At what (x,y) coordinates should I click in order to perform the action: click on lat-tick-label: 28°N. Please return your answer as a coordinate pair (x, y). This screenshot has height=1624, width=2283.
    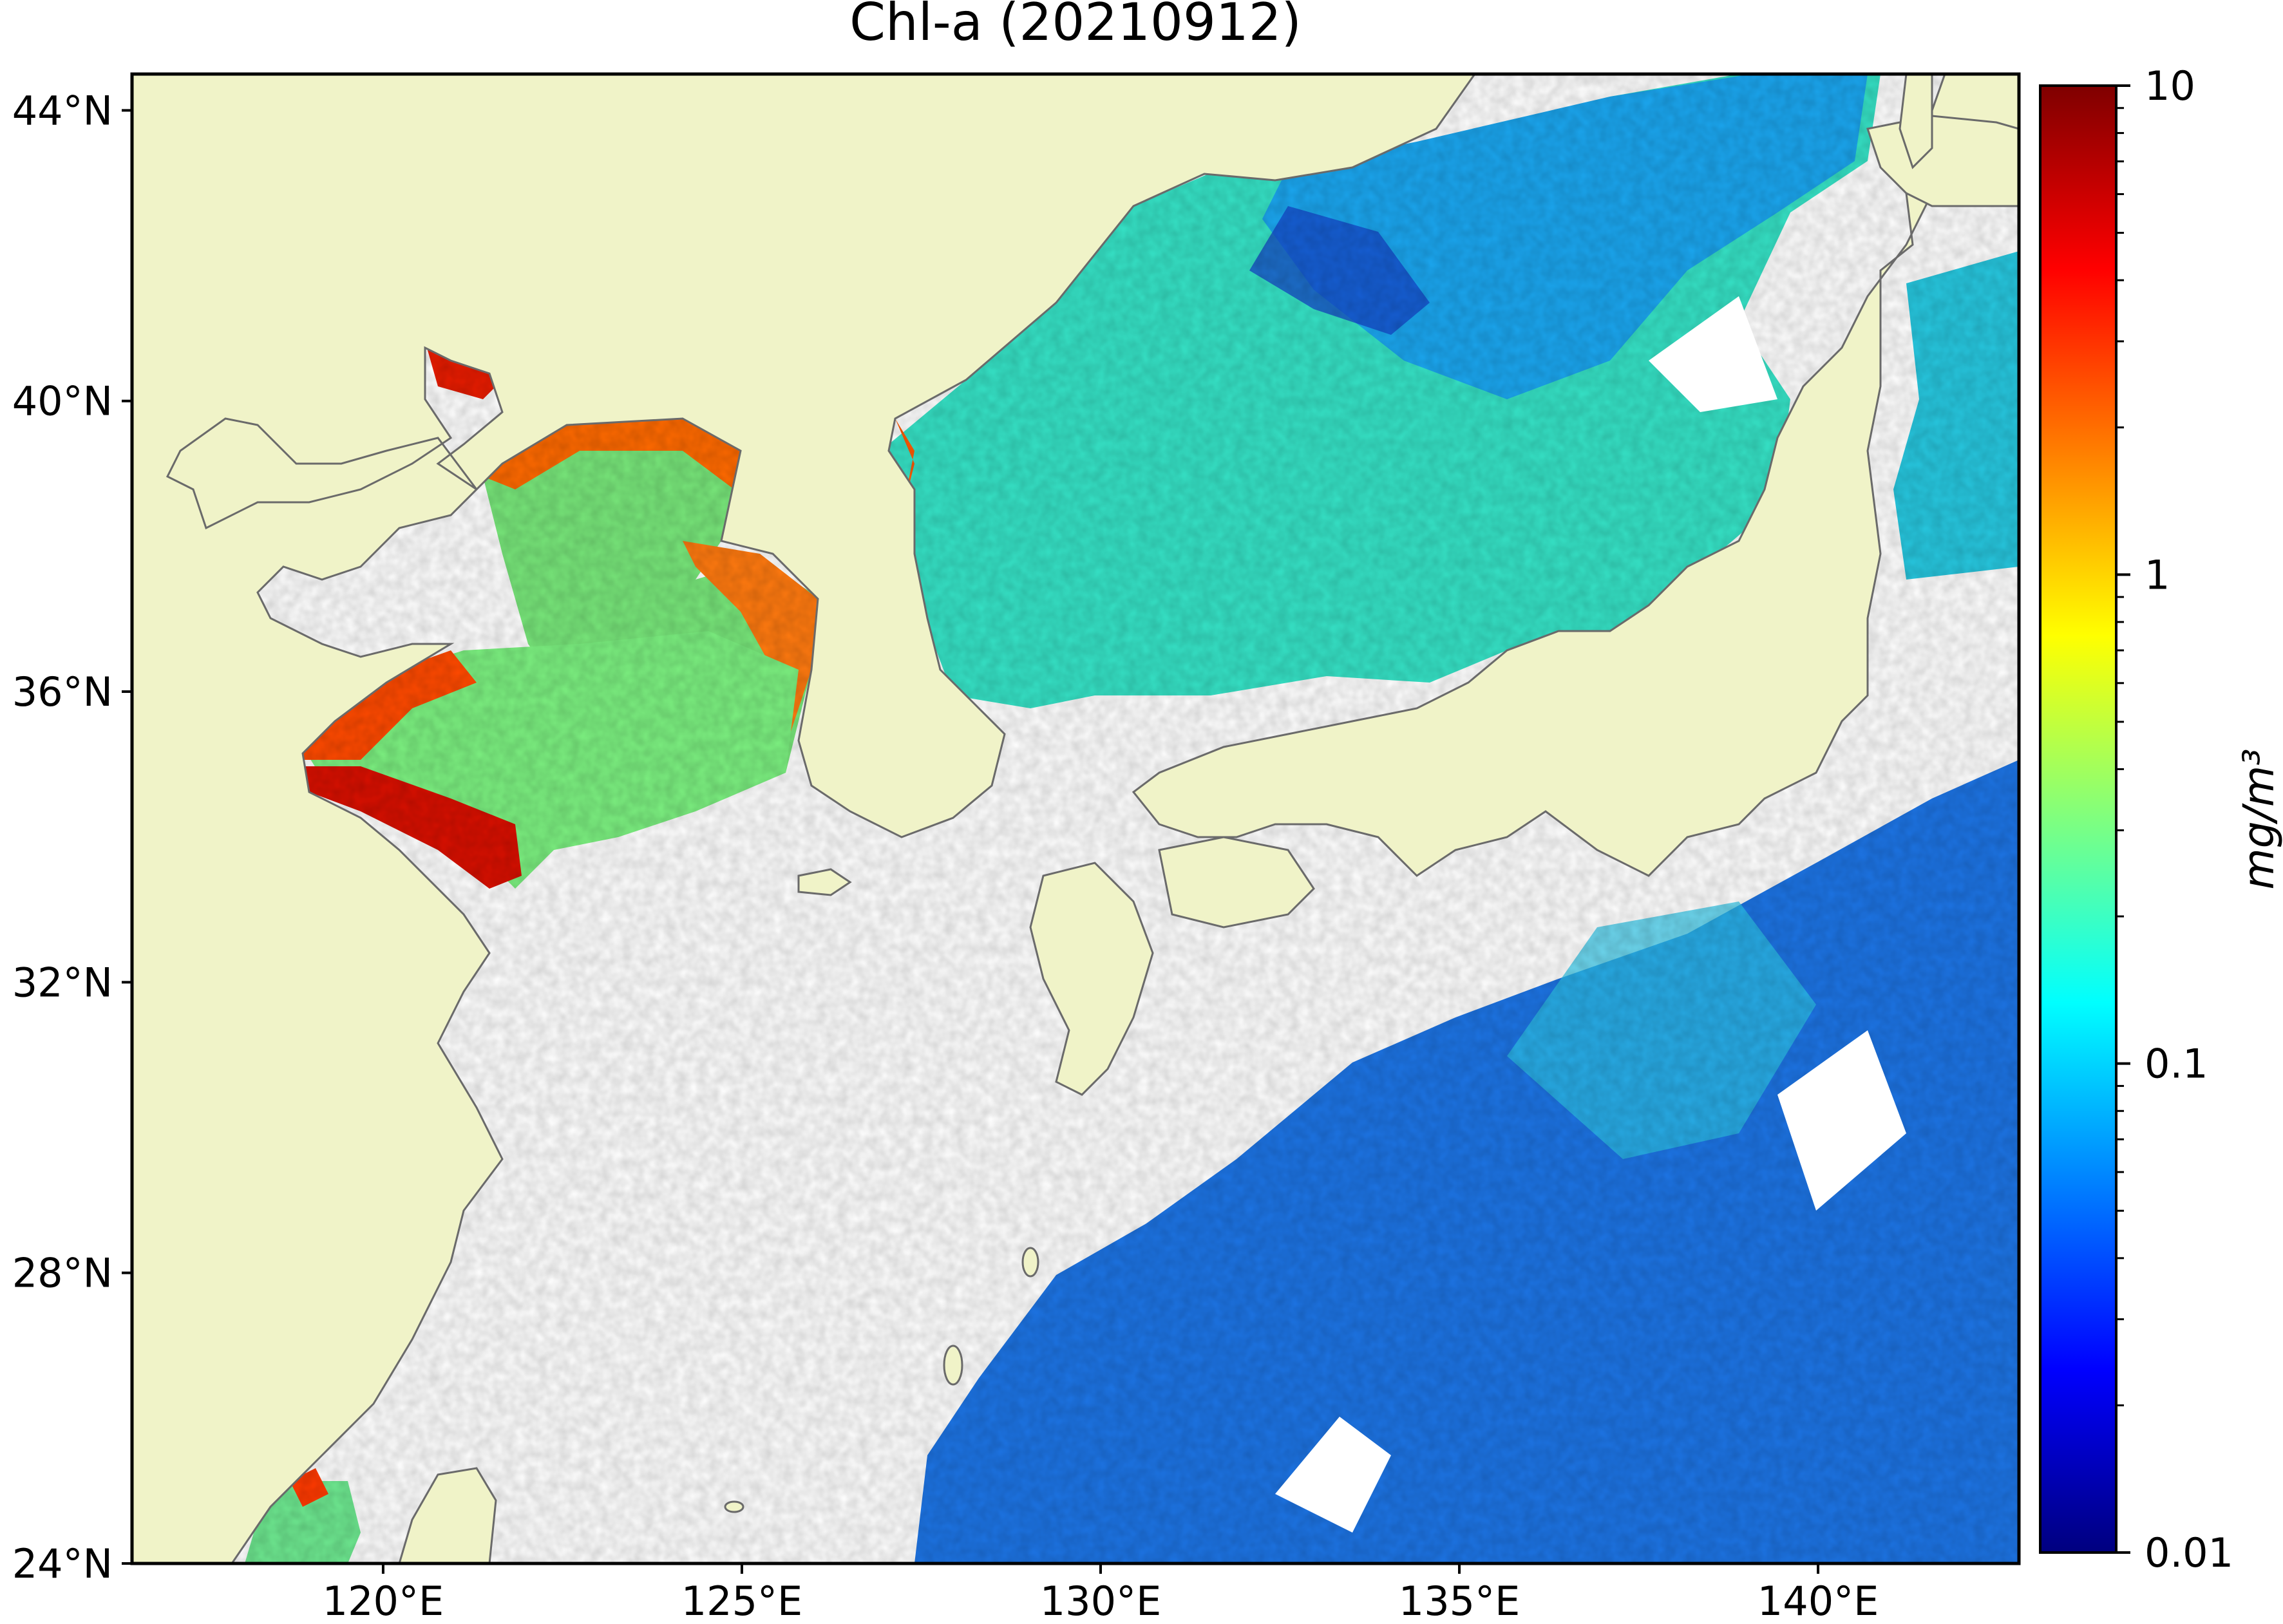
    Looking at the image, I should click on (62, 1274).